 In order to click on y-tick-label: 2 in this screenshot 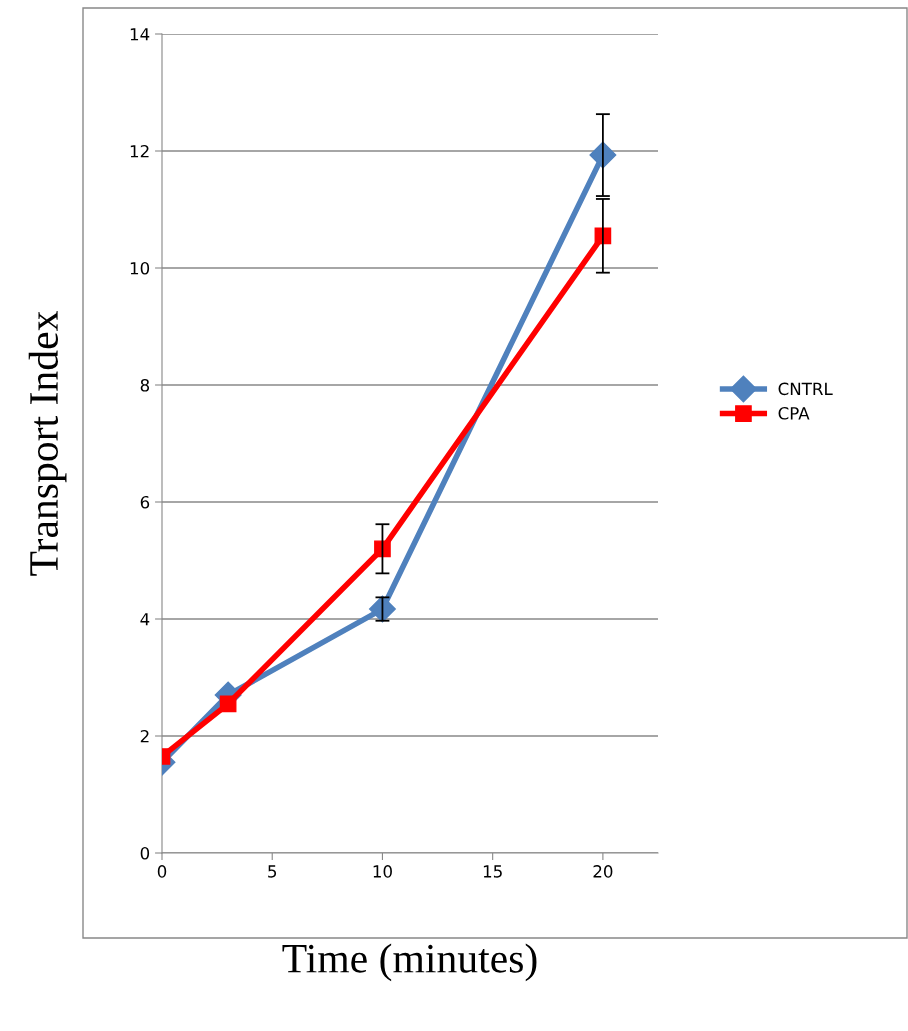, I will do `click(144, 736)`.